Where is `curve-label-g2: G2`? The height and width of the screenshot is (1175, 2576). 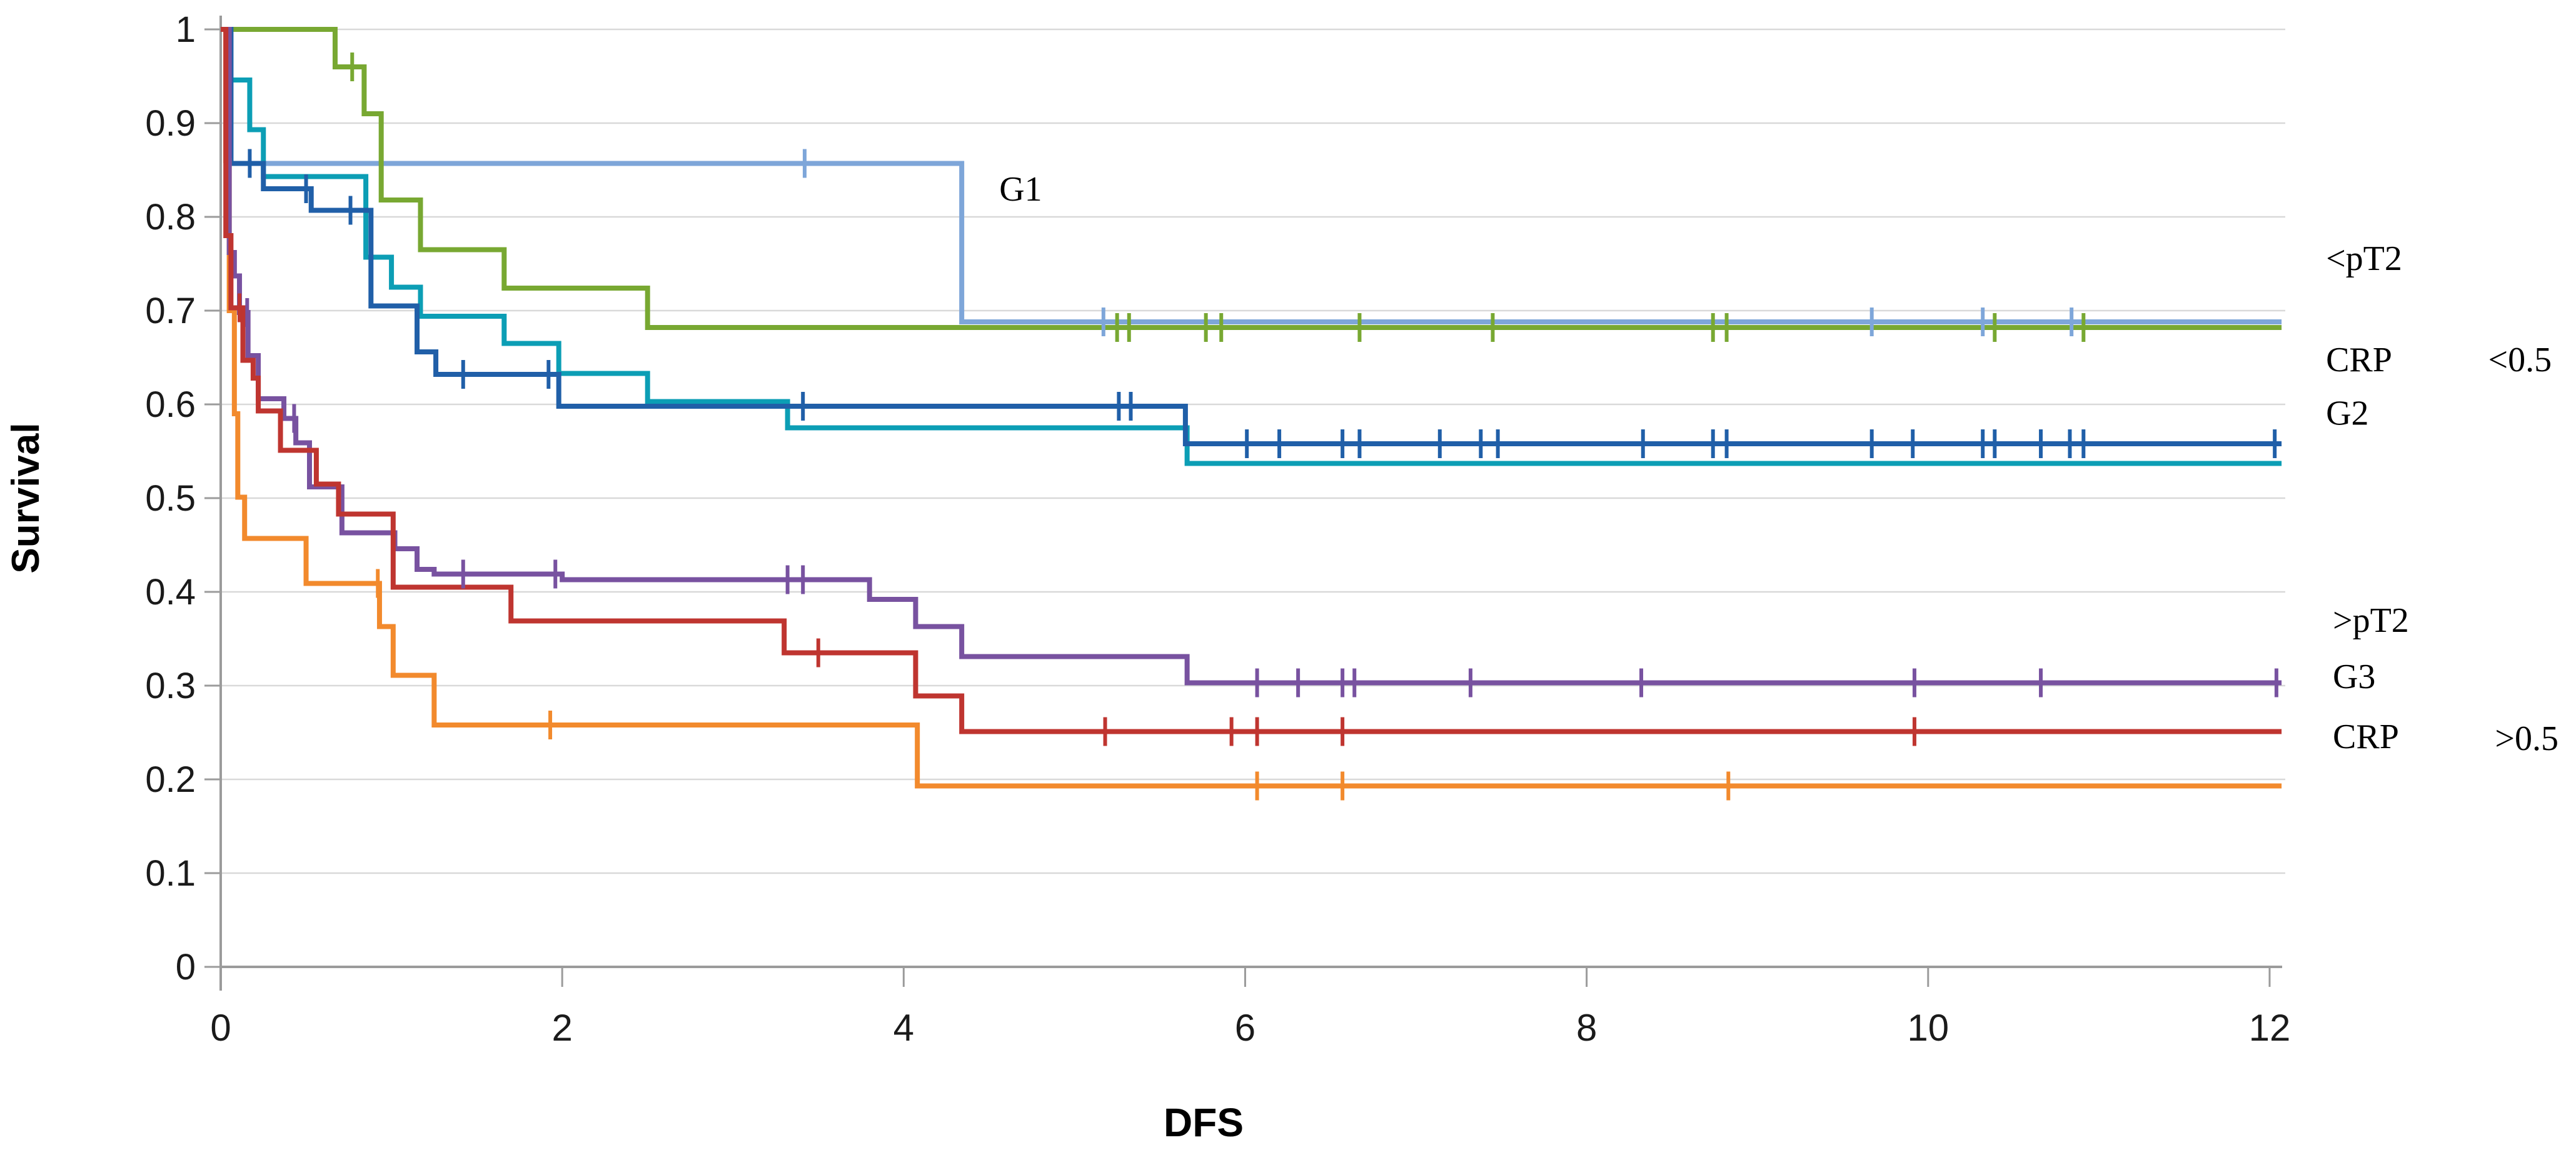 curve-label-g2: G2 is located at coordinates (2347, 413).